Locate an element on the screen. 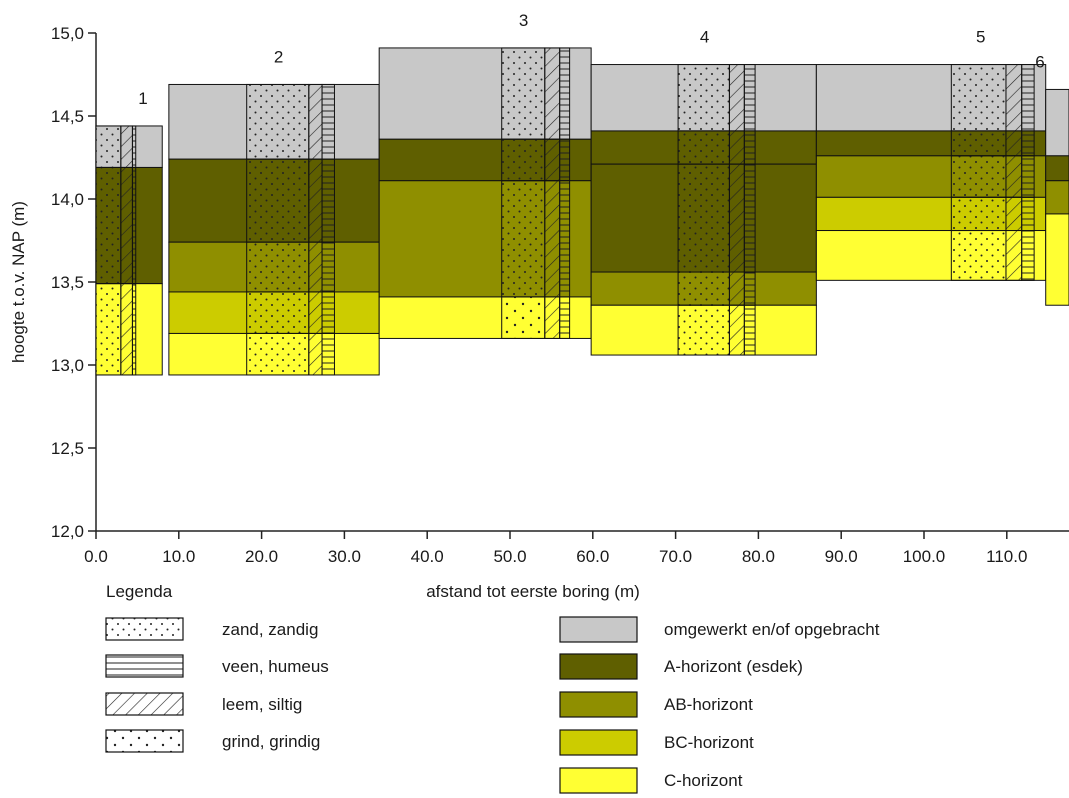 This screenshot has height=798, width=1069. y-tick-label: 13,0 is located at coordinates (67, 365).